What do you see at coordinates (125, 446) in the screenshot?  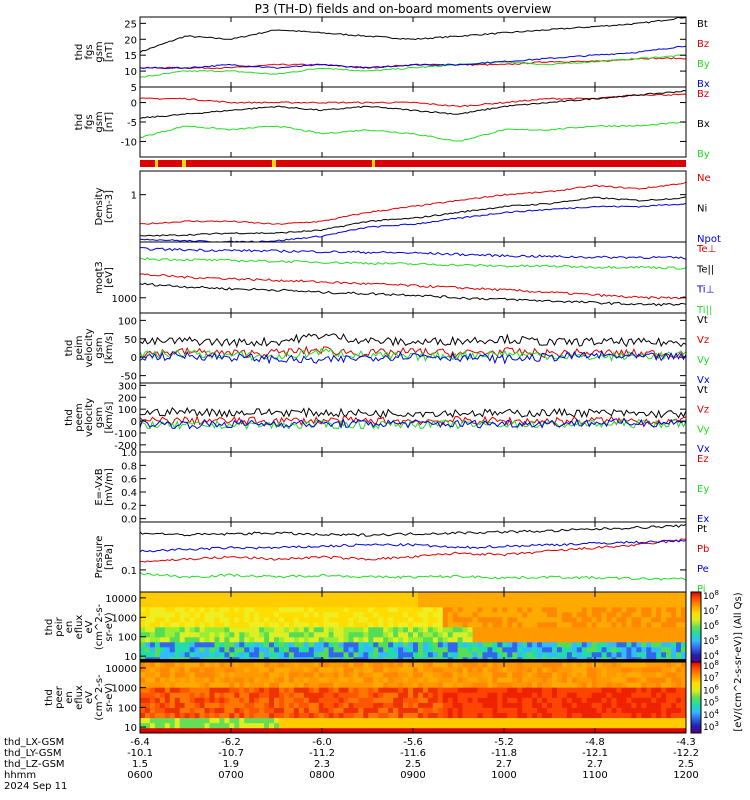 I see `y-tick-label: -200` at bounding box center [125, 446].